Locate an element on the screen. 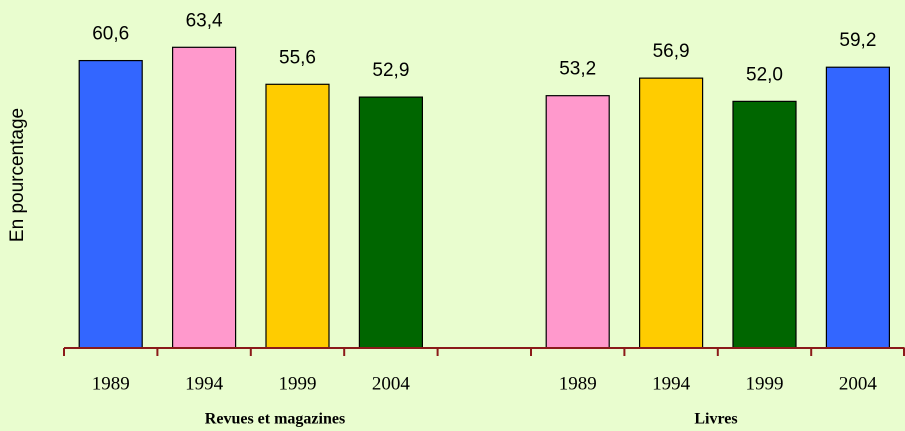 This screenshot has width=905, height=431. data-label: 52,0 is located at coordinates (764, 74).